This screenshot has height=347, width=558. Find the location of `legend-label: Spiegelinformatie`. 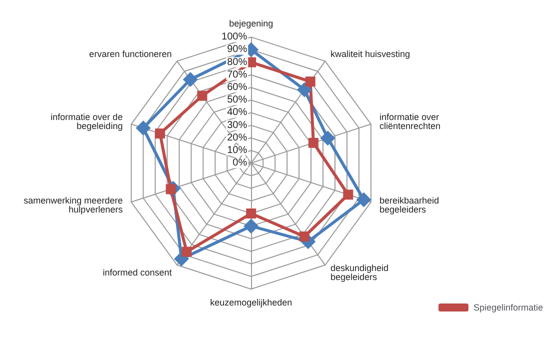

legend-label: Spiegelinformatie is located at coordinates (508, 307).